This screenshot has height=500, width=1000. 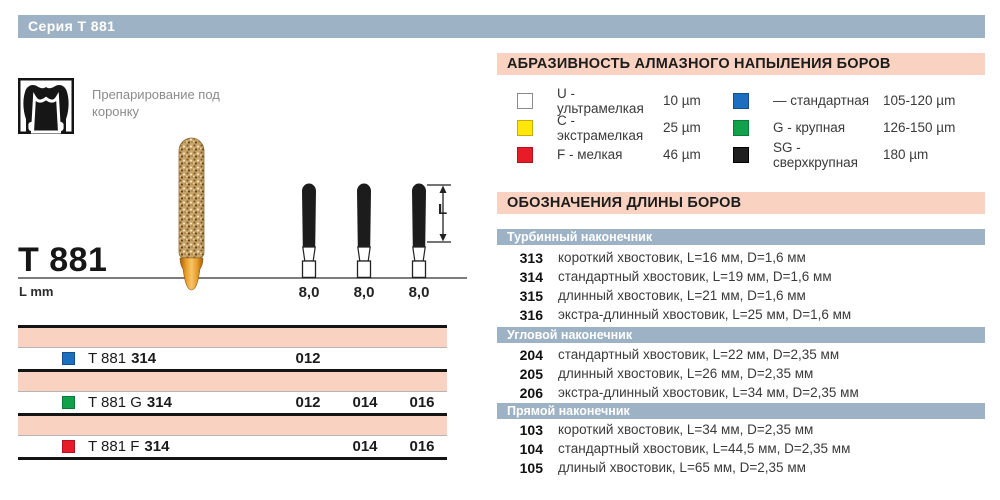 I want to click on legend-item: SG - сверхкрупная 180 µm, so click(x=844, y=154).